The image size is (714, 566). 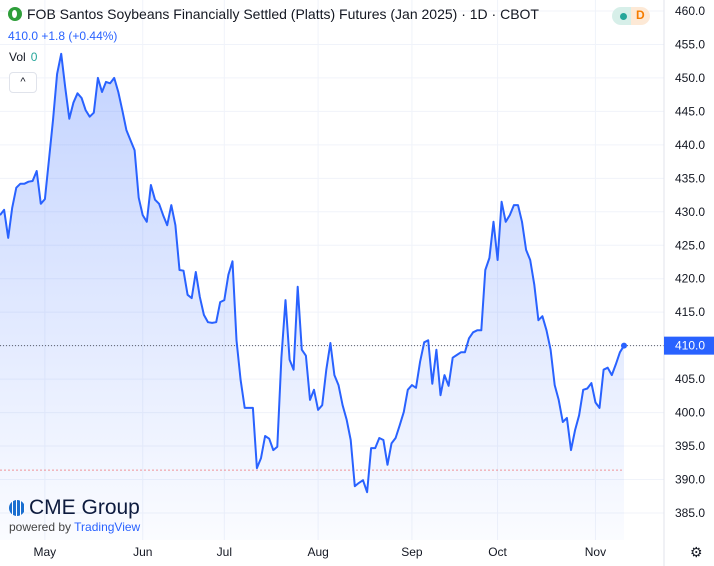 I want to click on y-tick-label: 440.0, so click(x=690, y=145).